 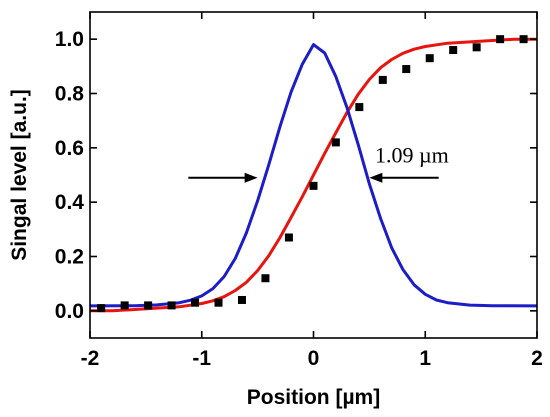 What do you see at coordinates (314, 358) in the screenshot?
I see `x-tick-label: 0` at bounding box center [314, 358].